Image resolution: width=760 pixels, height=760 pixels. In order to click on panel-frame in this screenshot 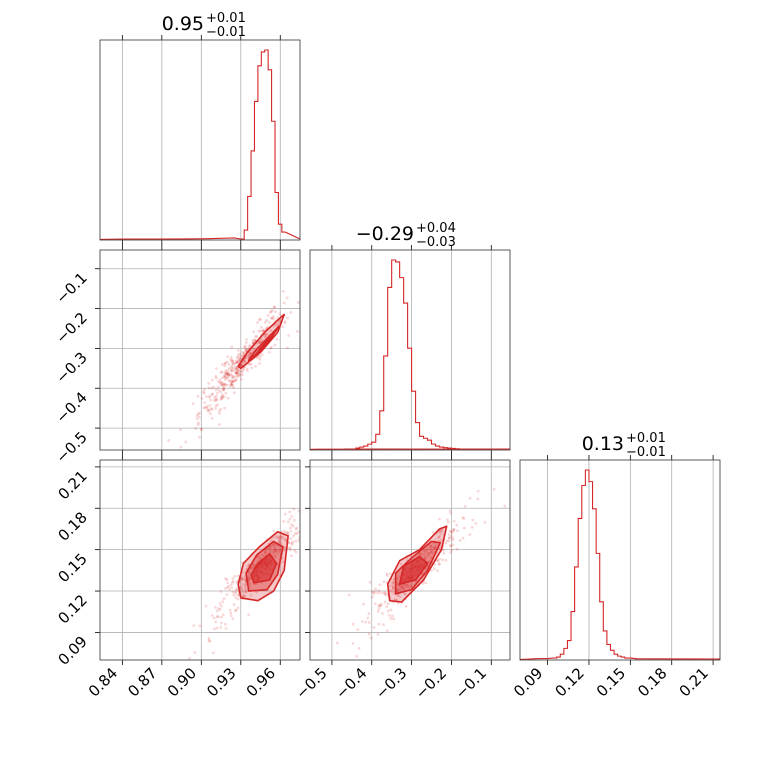, I will do `click(620, 560)`.